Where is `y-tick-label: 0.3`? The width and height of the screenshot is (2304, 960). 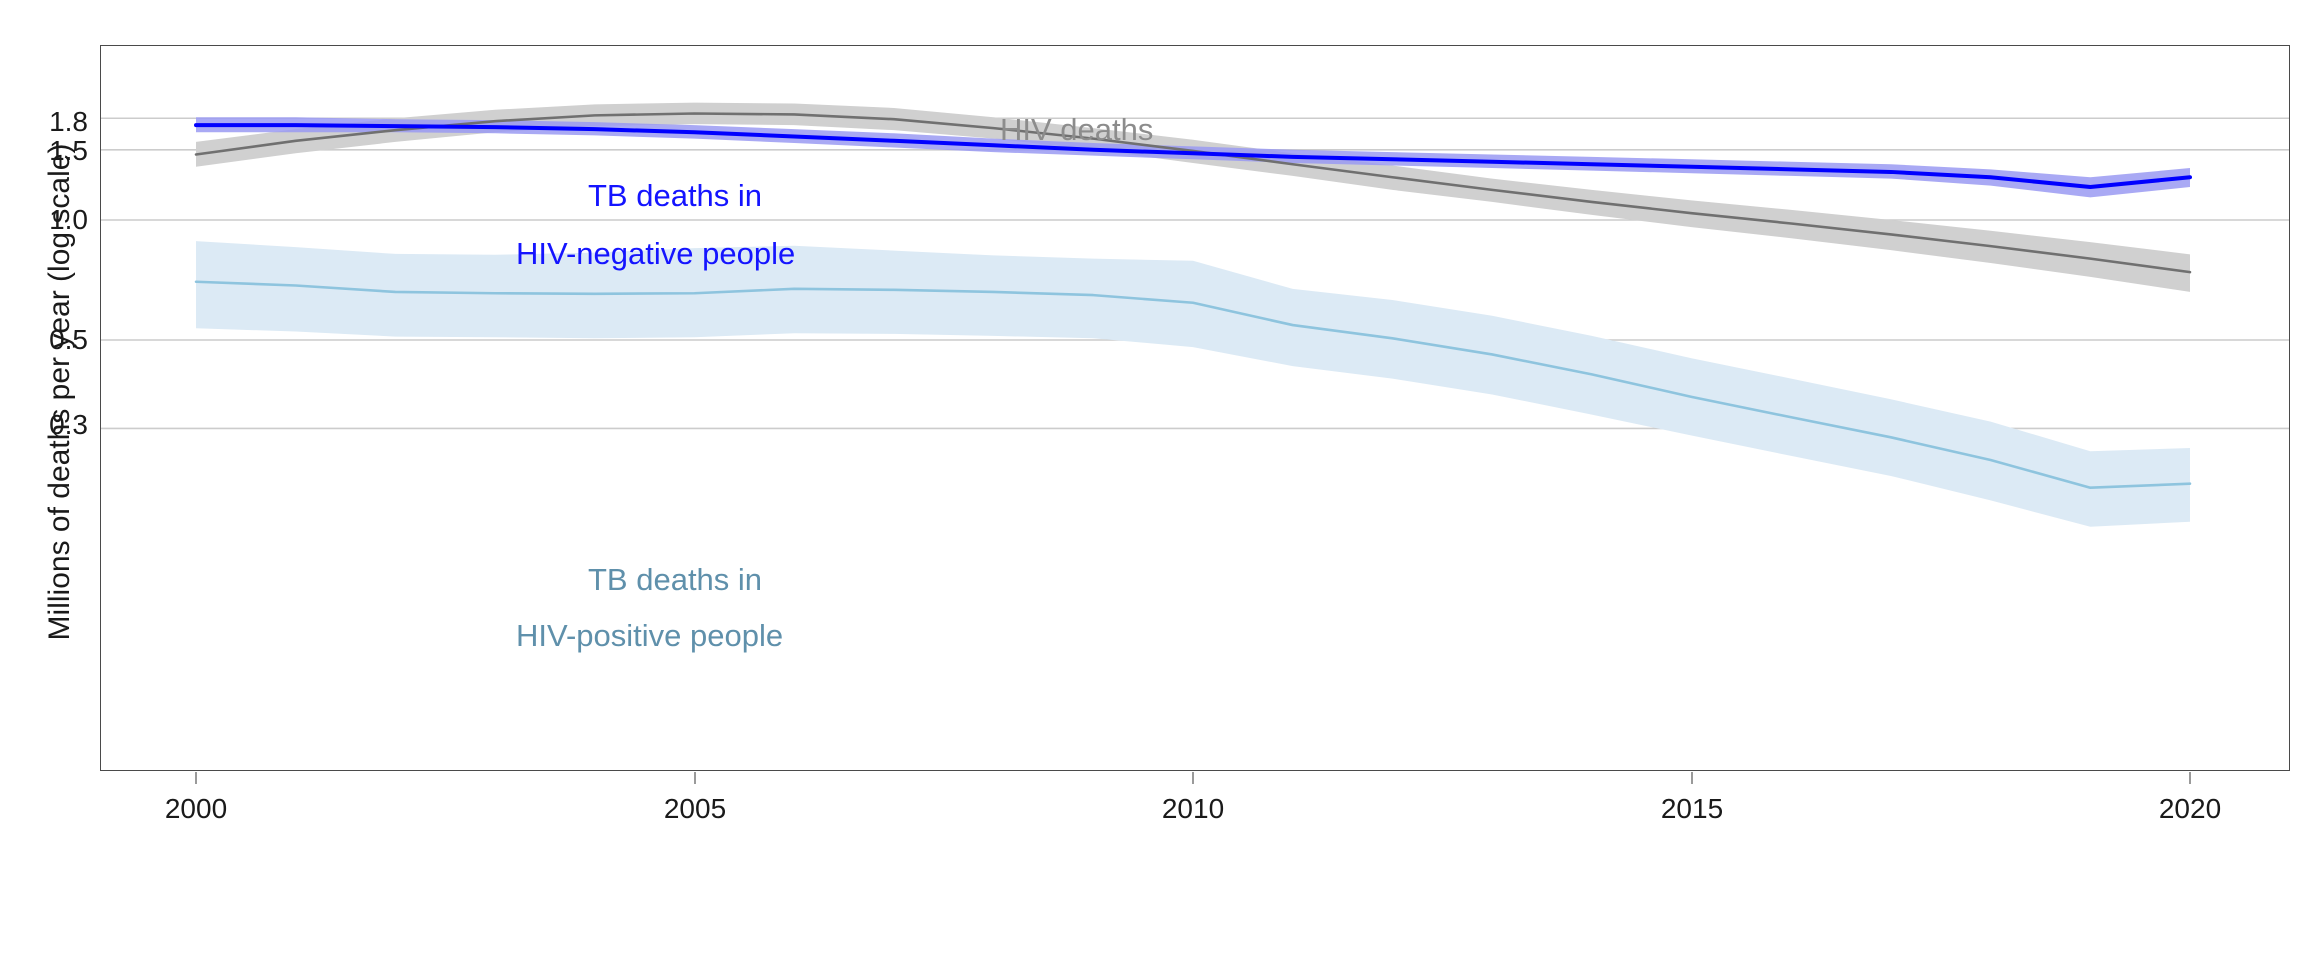
y-tick-label: 0.3 is located at coordinates (68, 424).